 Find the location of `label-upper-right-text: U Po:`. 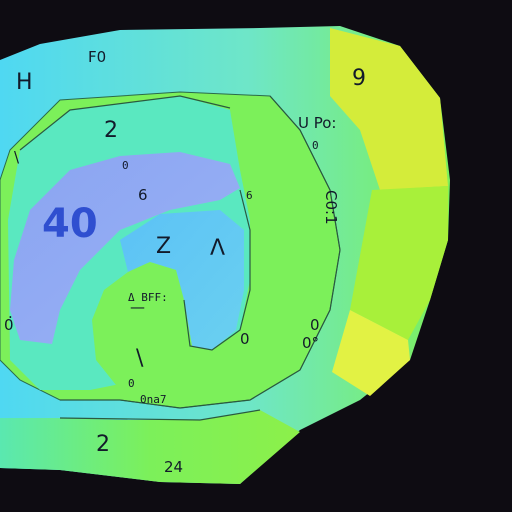

label-upper-right-text: U Po: is located at coordinates (317, 123).